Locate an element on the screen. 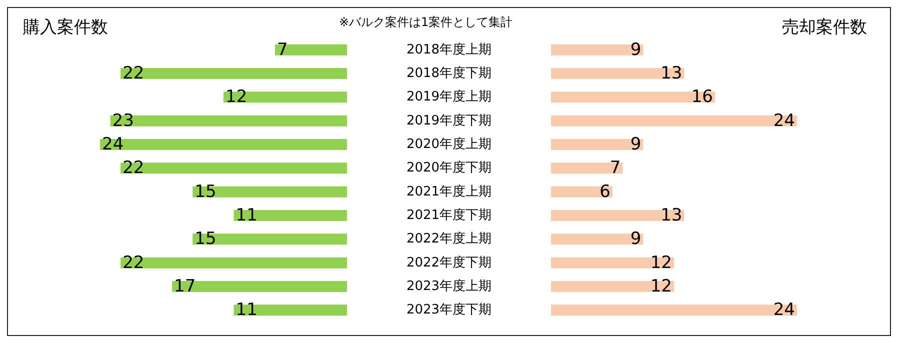 The image size is (900, 344). y-tick-label: 2022年度下期 is located at coordinates (449, 262).